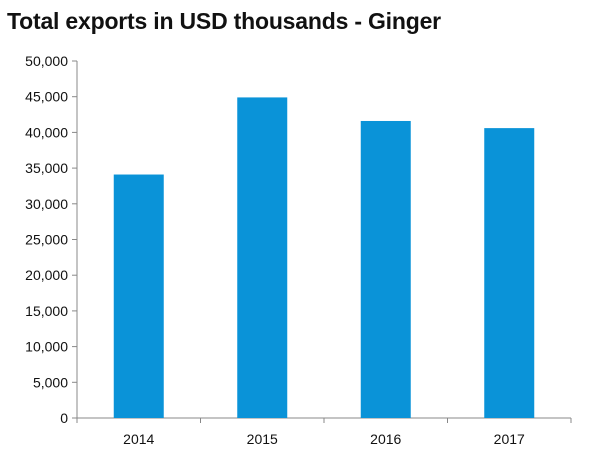 The height and width of the screenshot is (455, 600). I want to click on bar-2014, so click(138, 296).